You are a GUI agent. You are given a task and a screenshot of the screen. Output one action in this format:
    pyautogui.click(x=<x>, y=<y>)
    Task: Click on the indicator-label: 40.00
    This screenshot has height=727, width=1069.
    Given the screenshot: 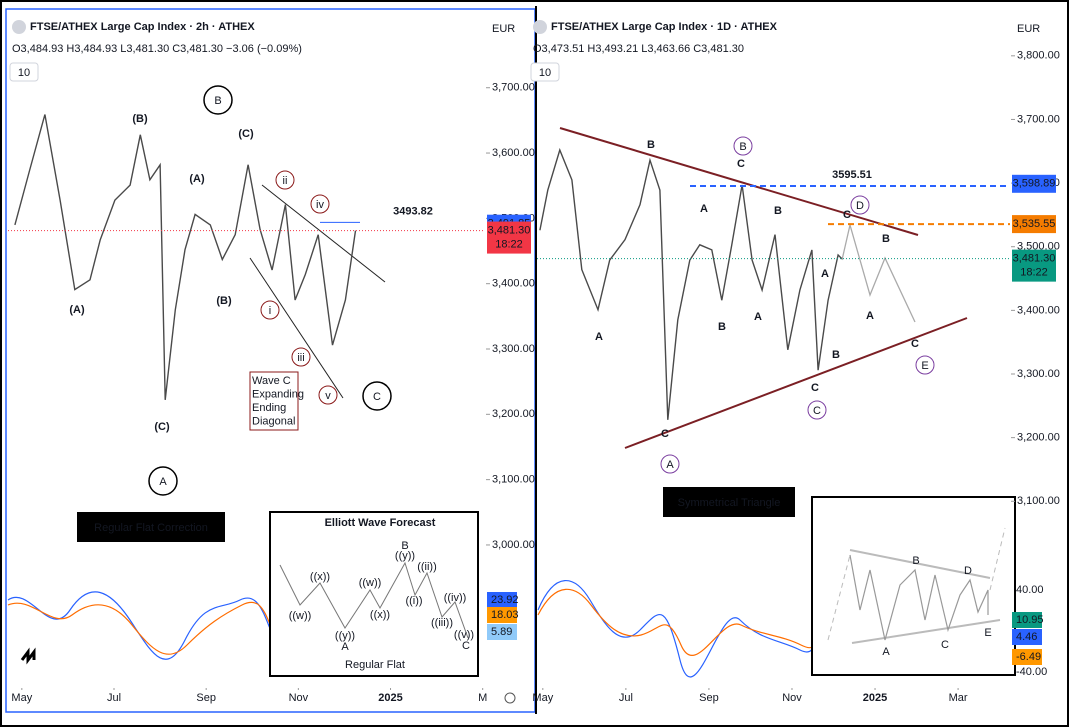 What is the action you would take?
    pyautogui.click(x=1030, y=590)
    